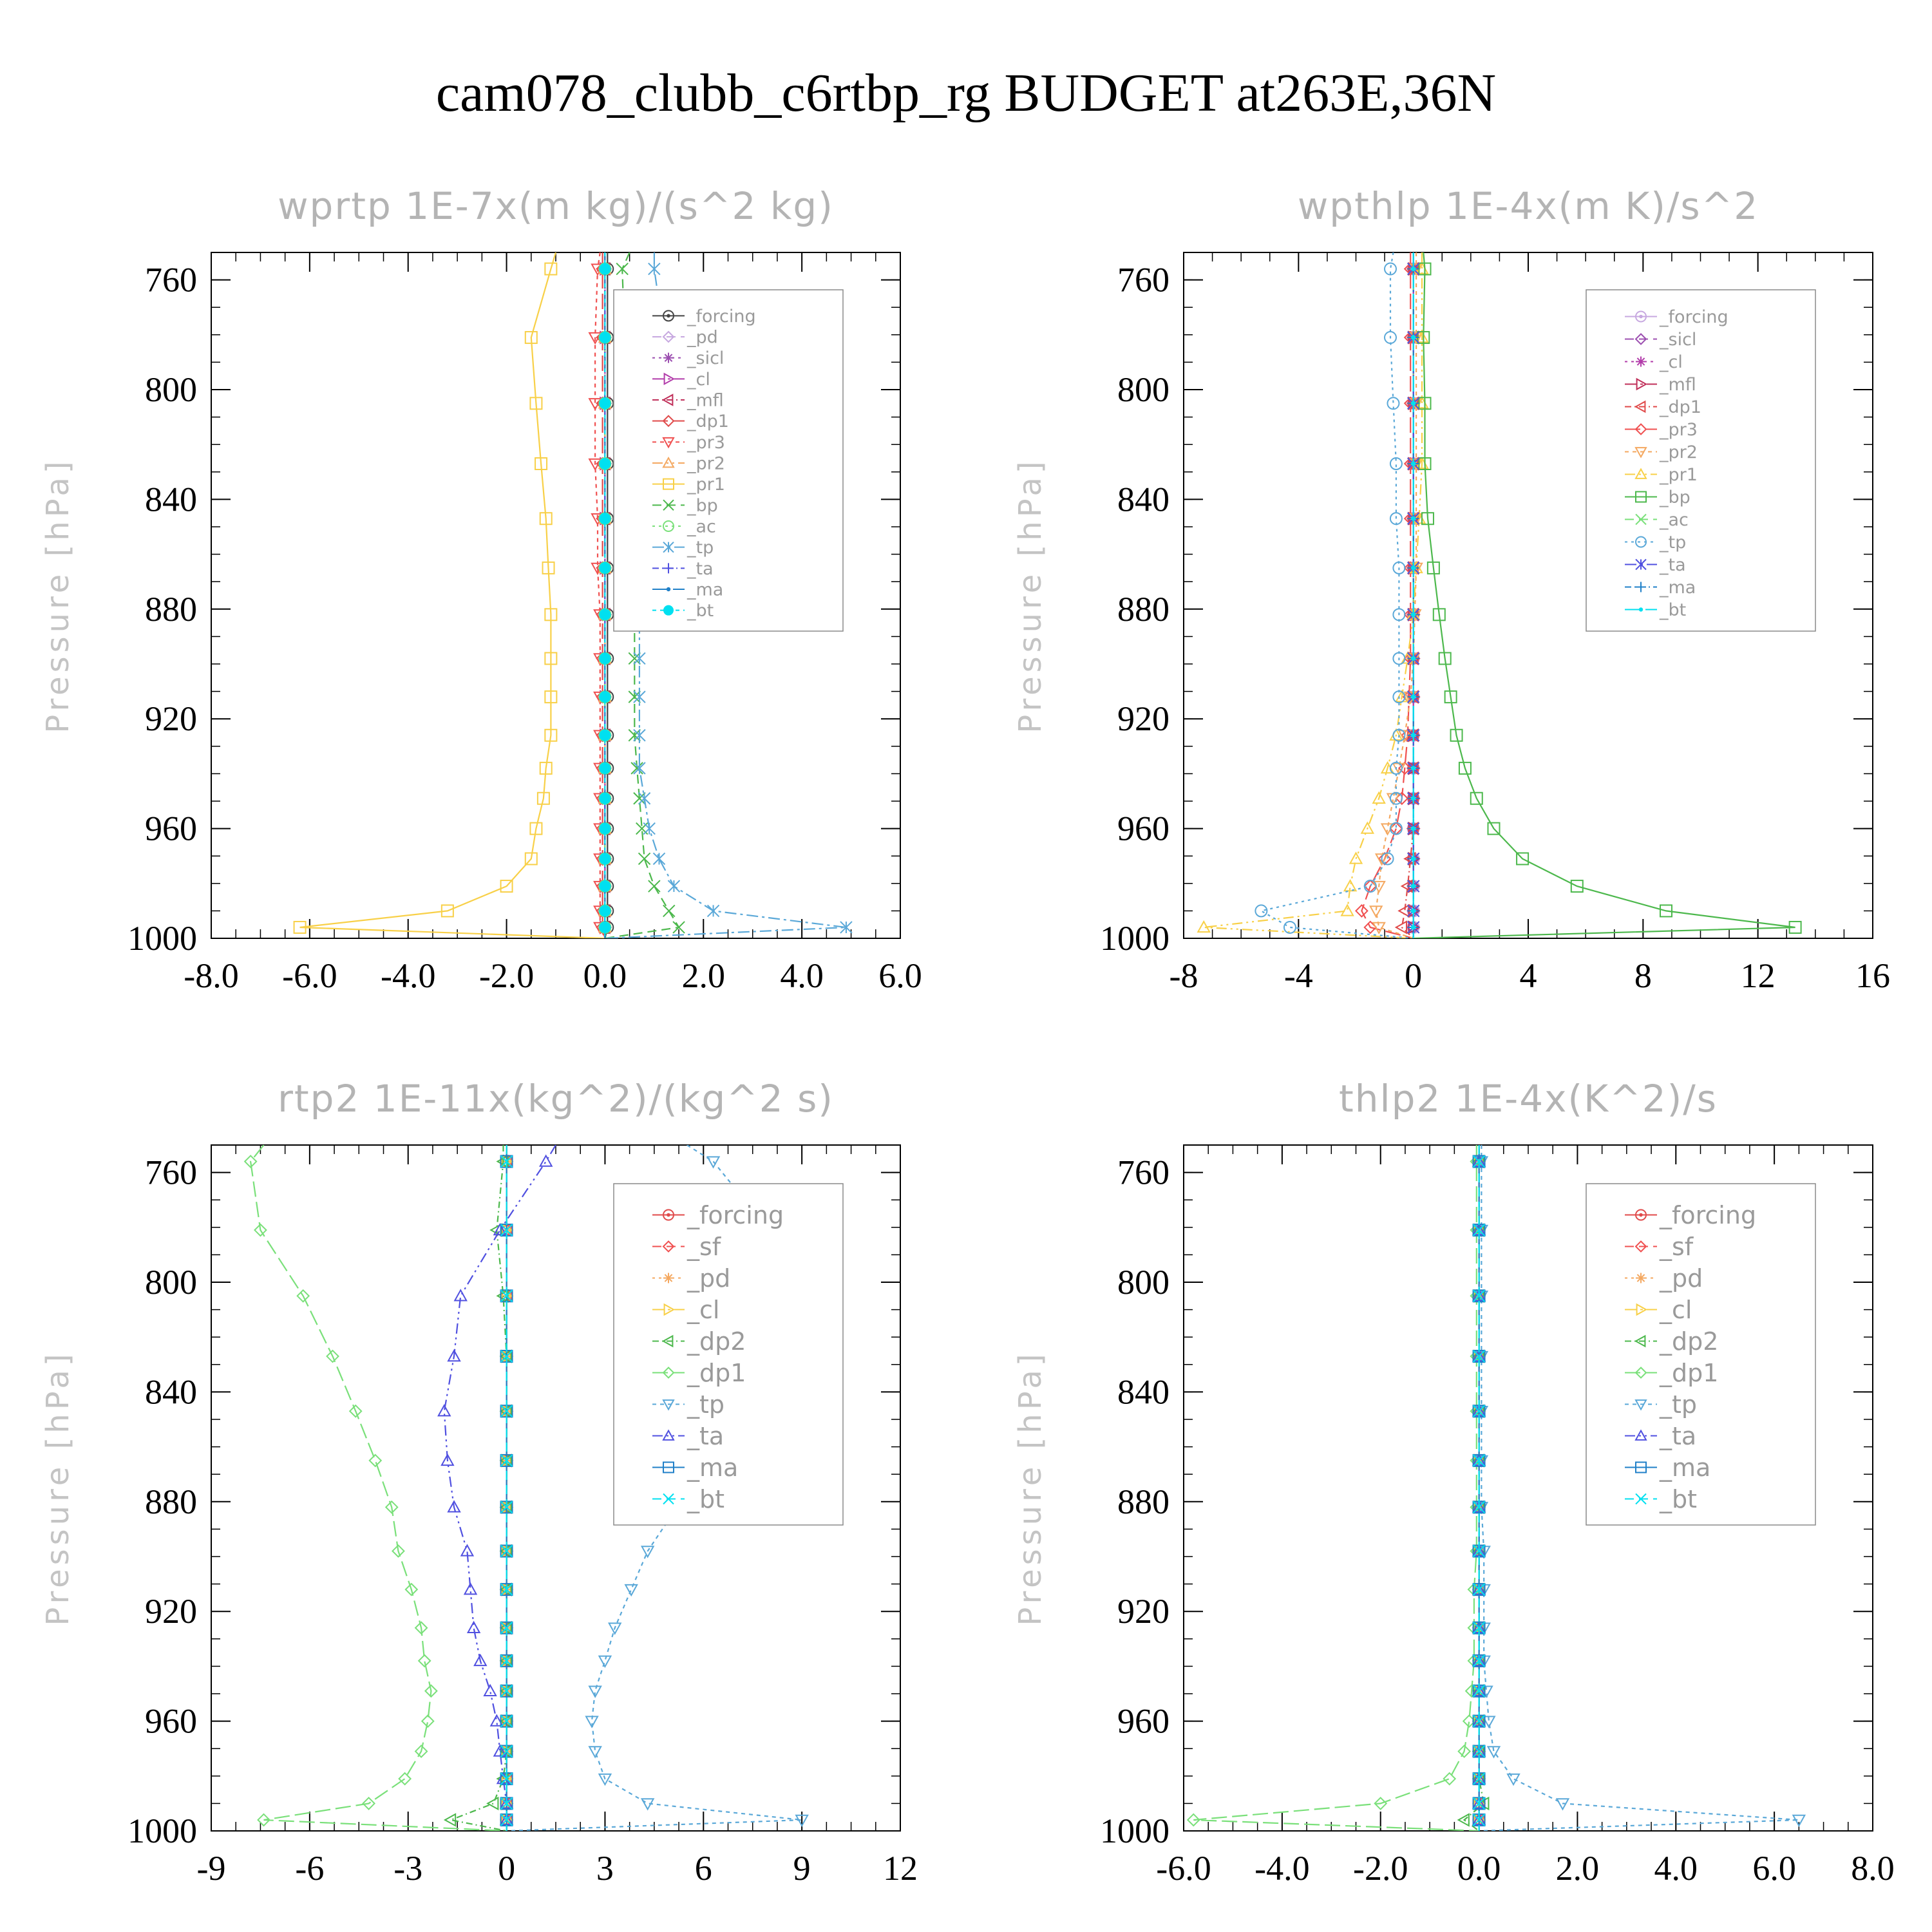 The image size is (1932, 1932). Describe the element at coordinates (605, 1869) in the screenshot. I see `x-tick-label: 3` at that location.